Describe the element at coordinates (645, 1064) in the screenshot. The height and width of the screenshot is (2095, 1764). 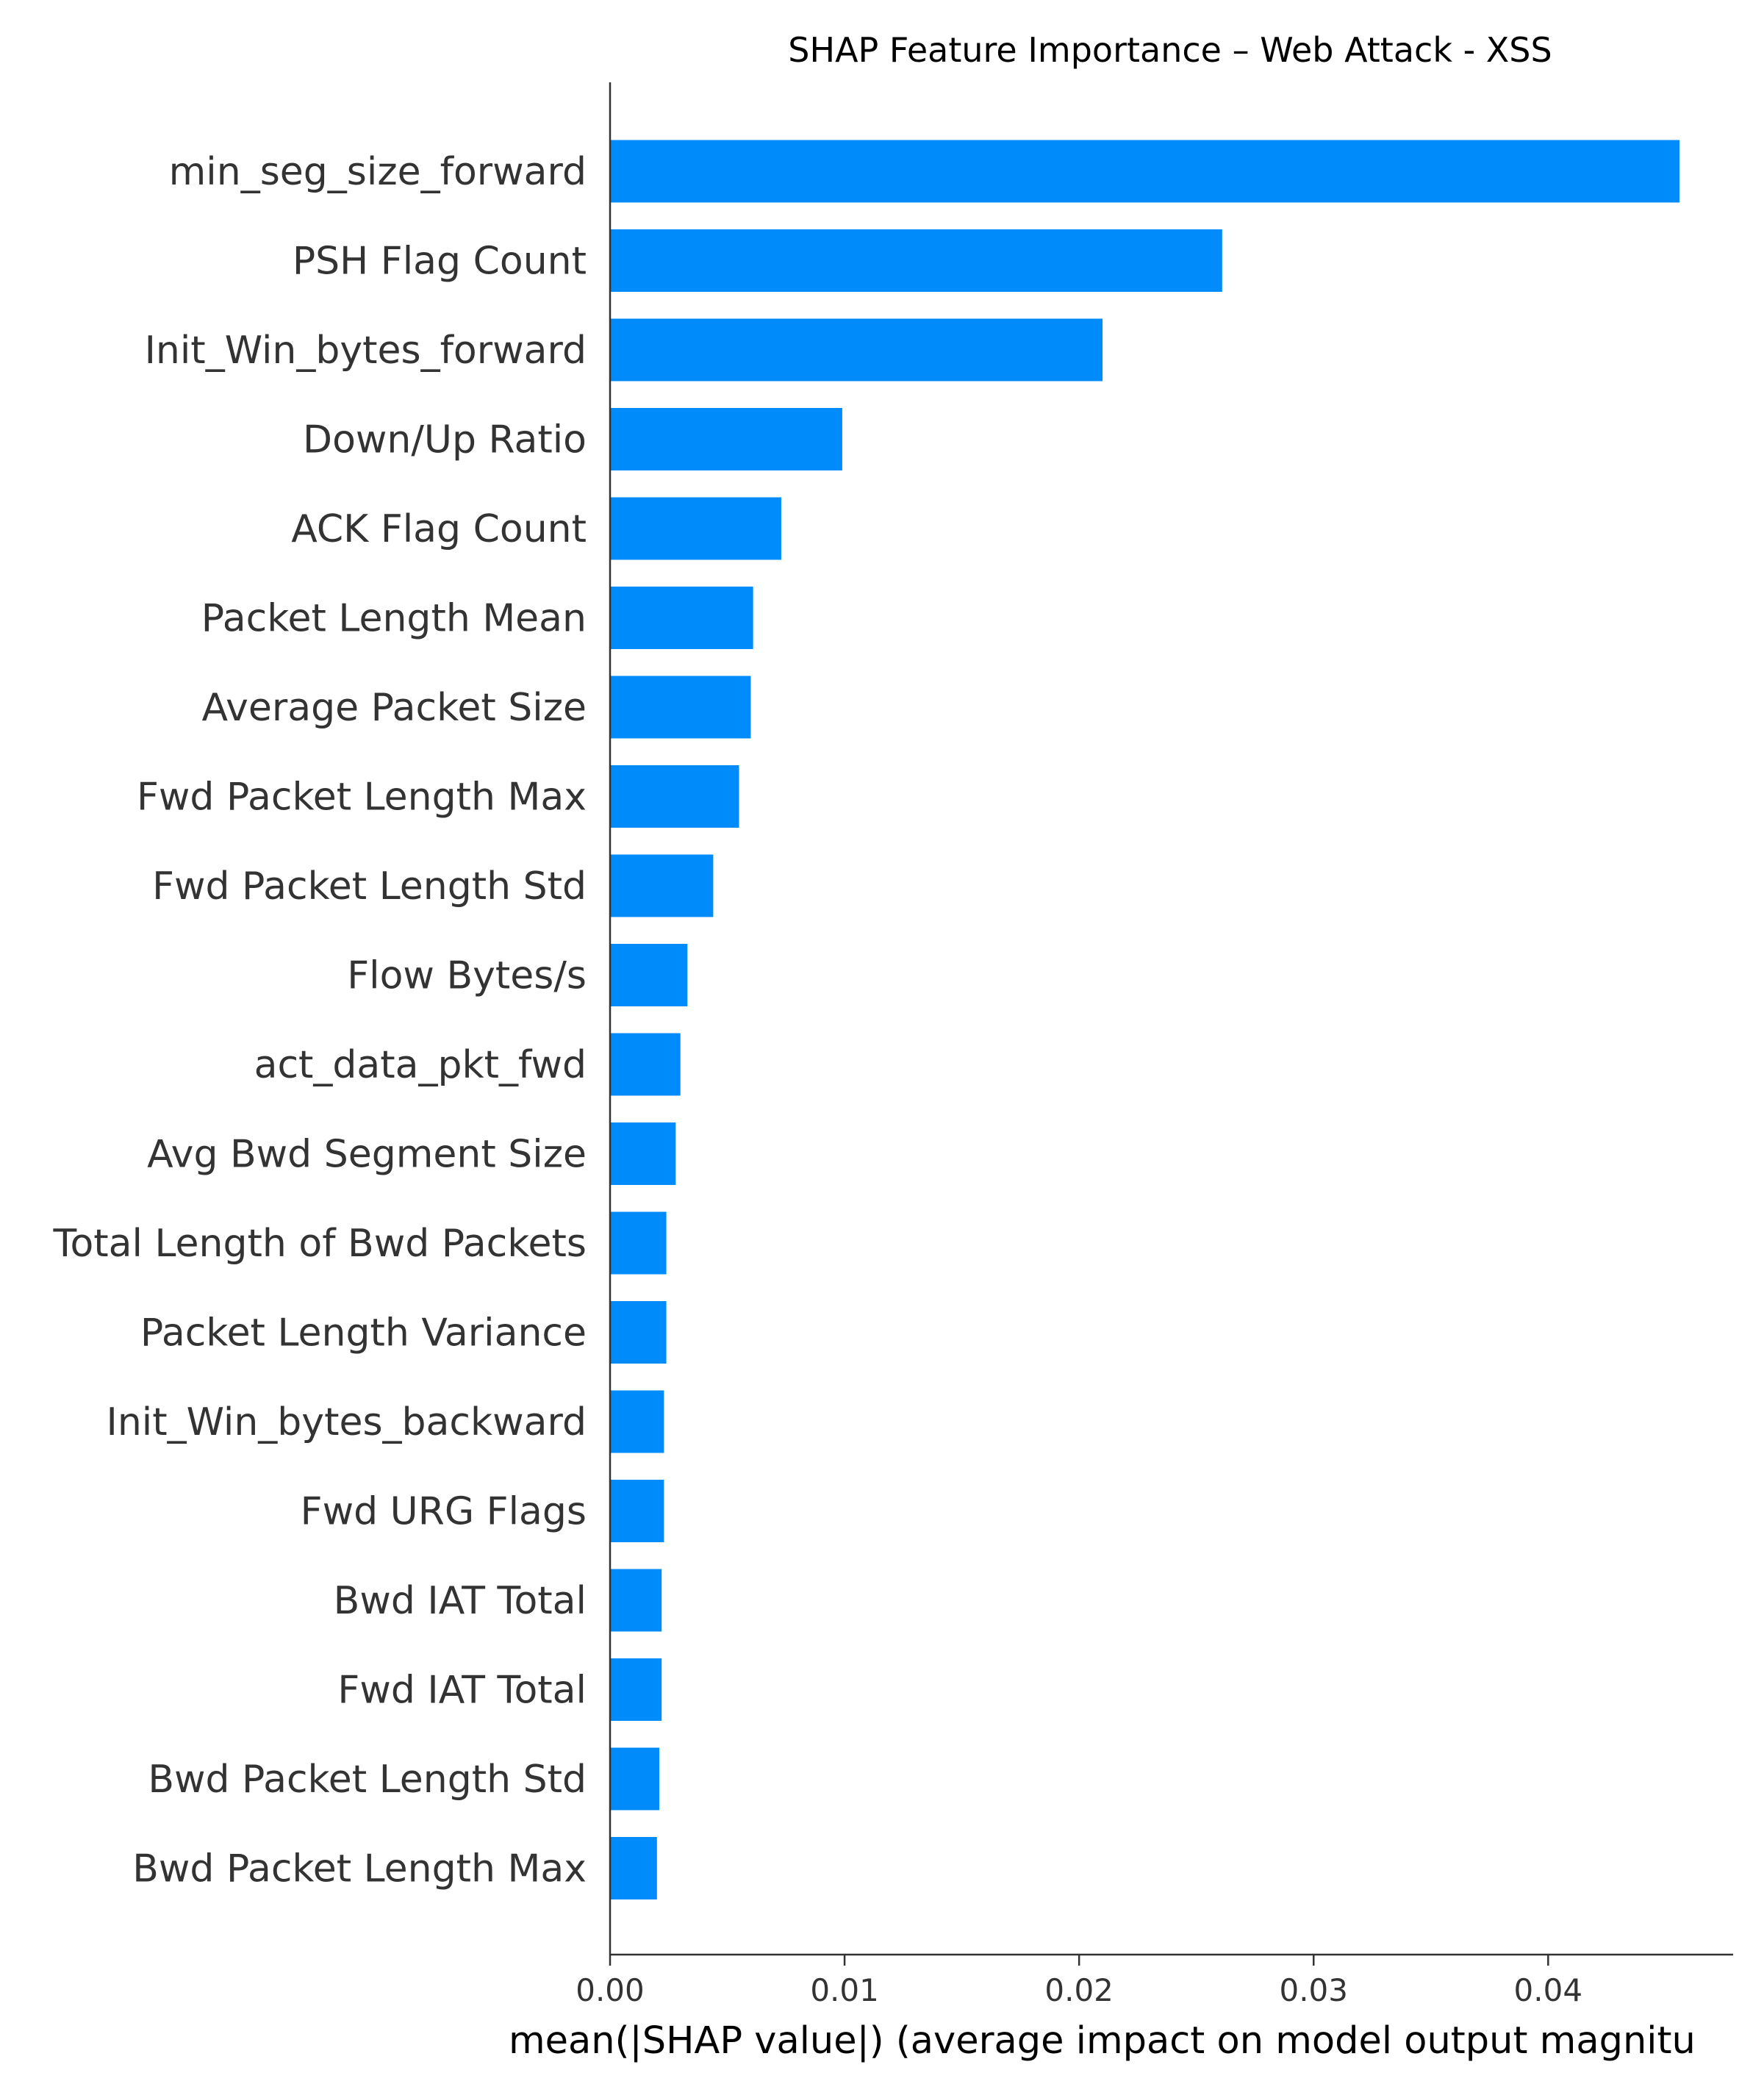
I see `bar-act-data-pkt-fwd` at that location.